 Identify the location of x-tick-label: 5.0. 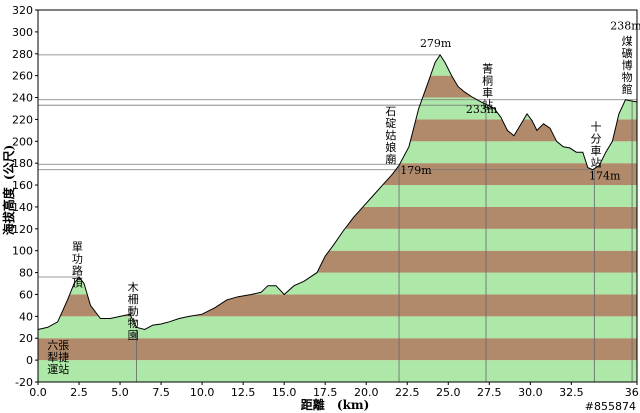
(120, 392).